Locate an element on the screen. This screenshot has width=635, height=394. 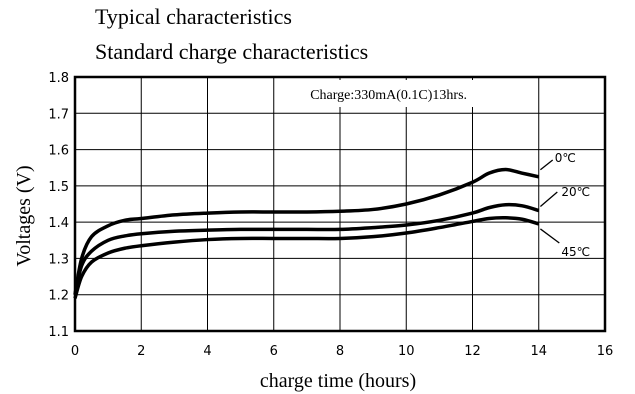
series-label-0: 0℃ is located at coordinates (565, 158).